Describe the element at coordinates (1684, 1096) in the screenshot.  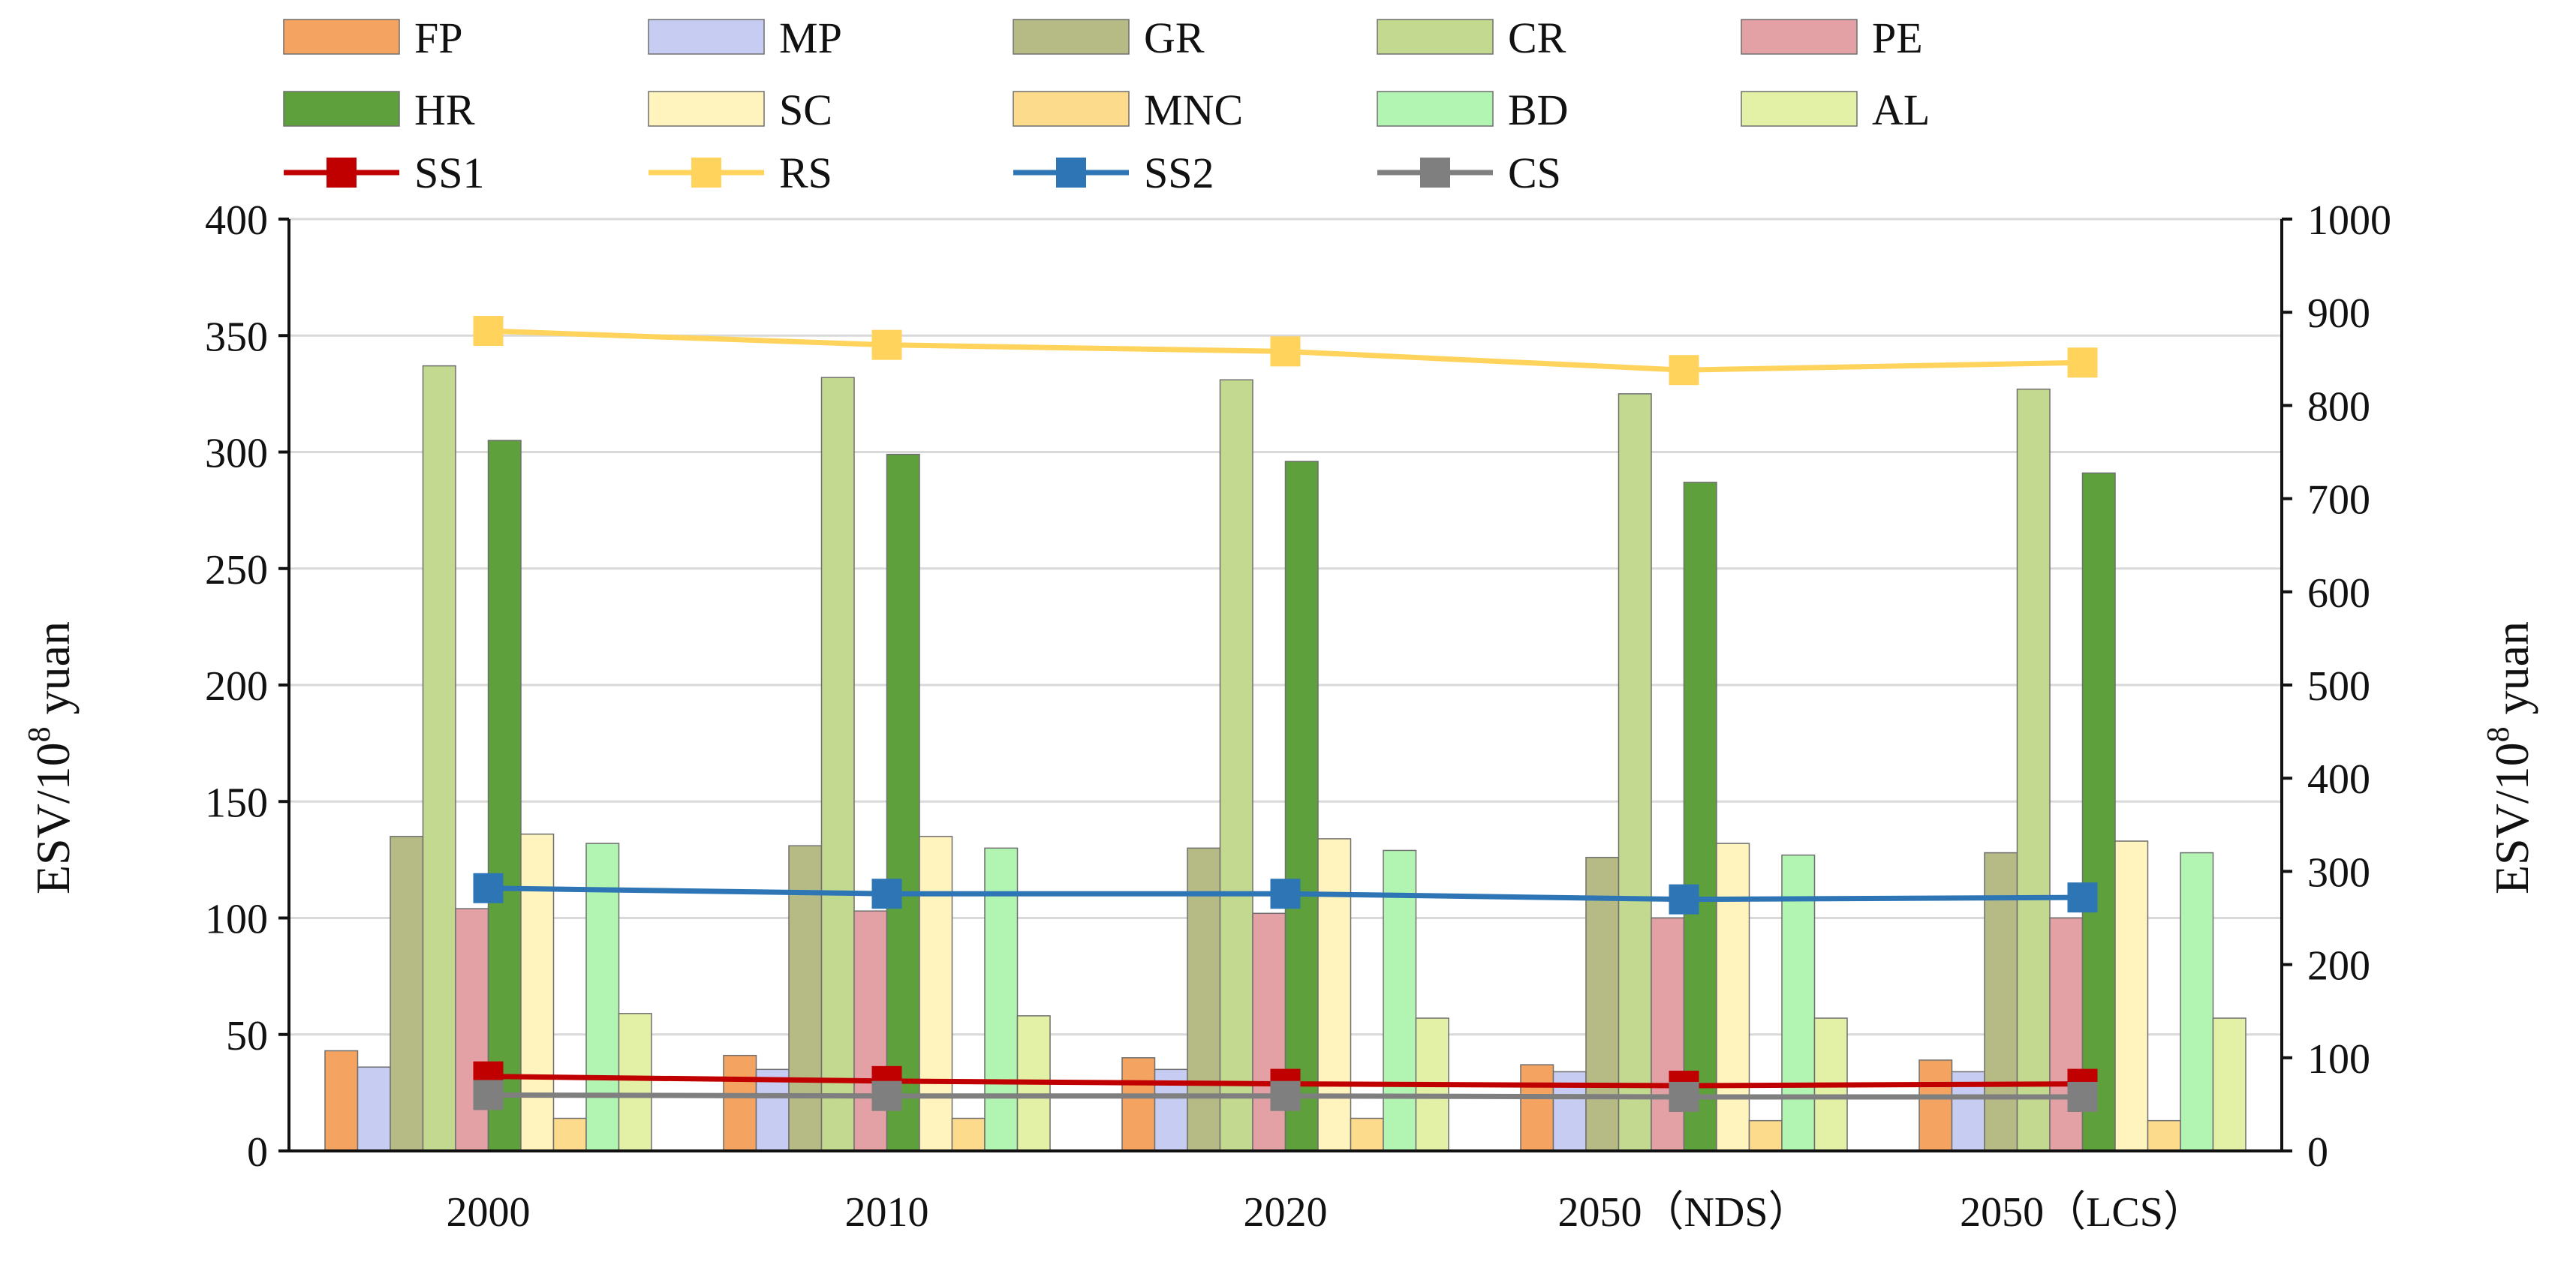
I see `marker-cs-2050-nds` at that location.